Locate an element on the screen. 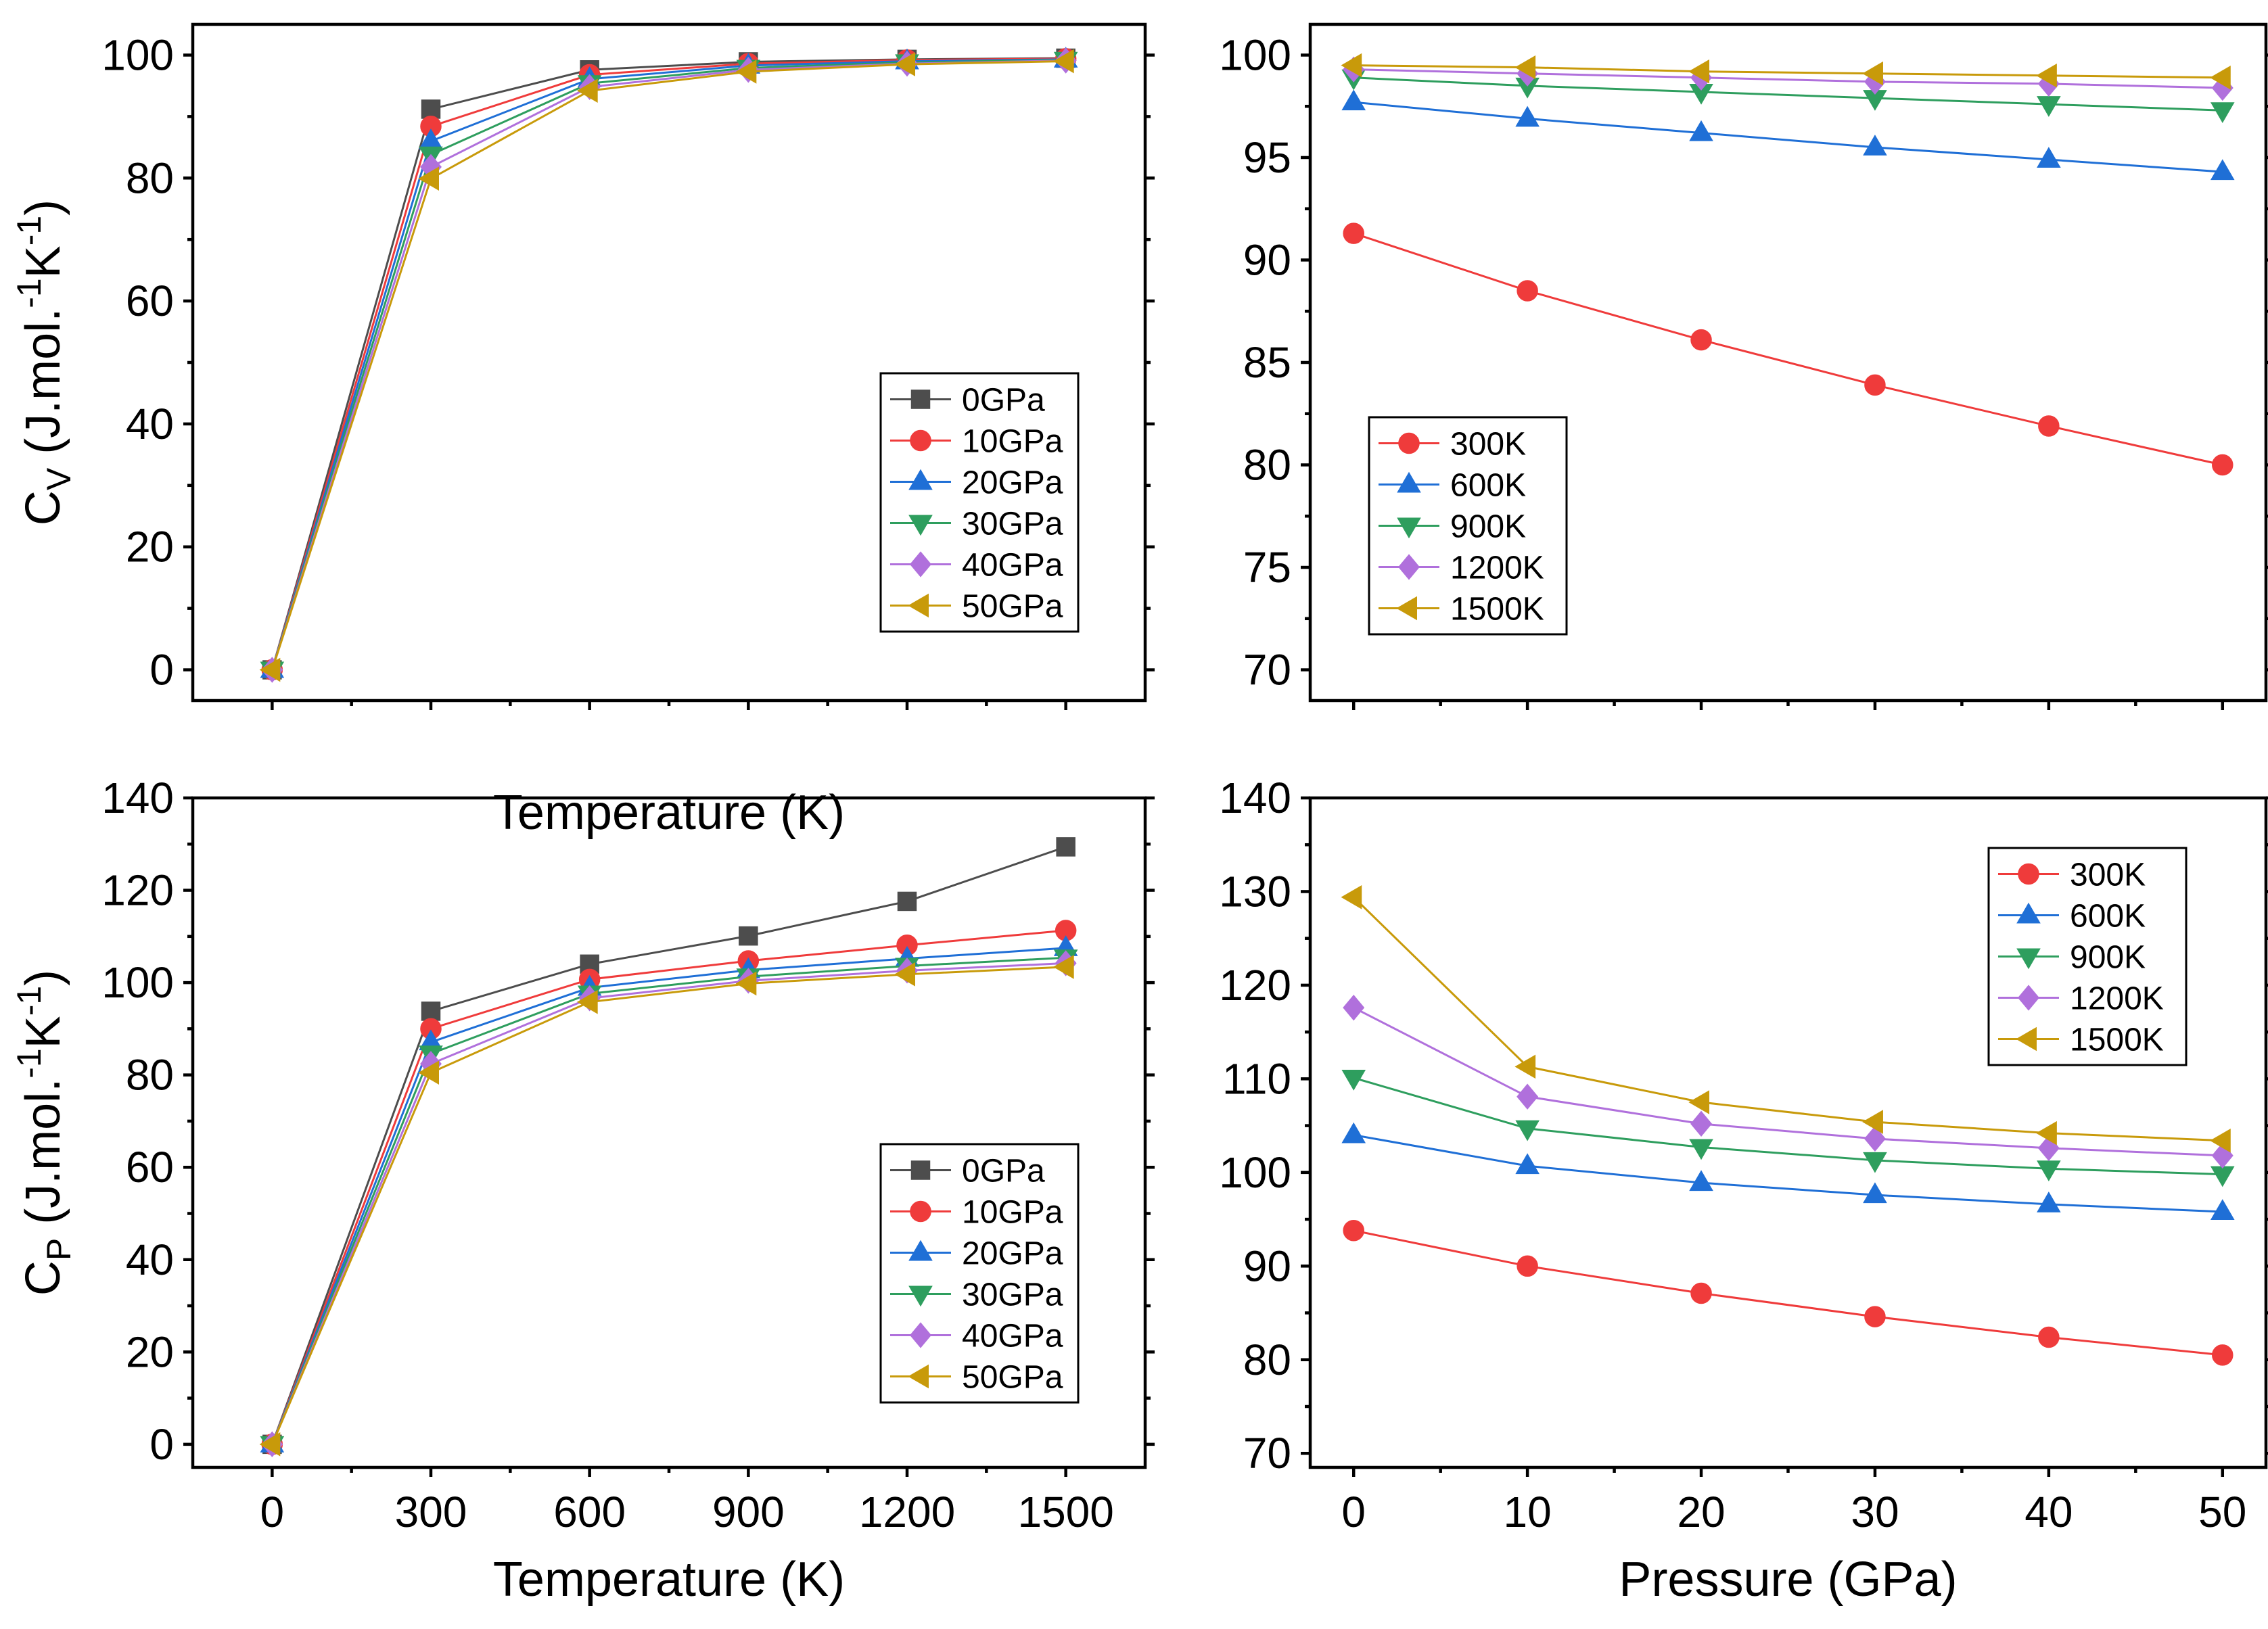  series-1500K is located at coordinates (1786, 72).